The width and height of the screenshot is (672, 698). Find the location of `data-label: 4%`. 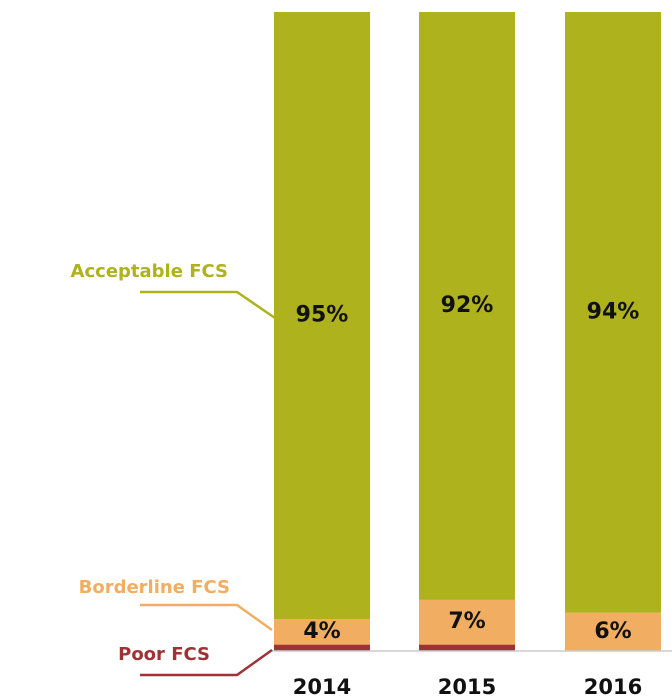

data-label: 4% is located at coordinates (321, 631).